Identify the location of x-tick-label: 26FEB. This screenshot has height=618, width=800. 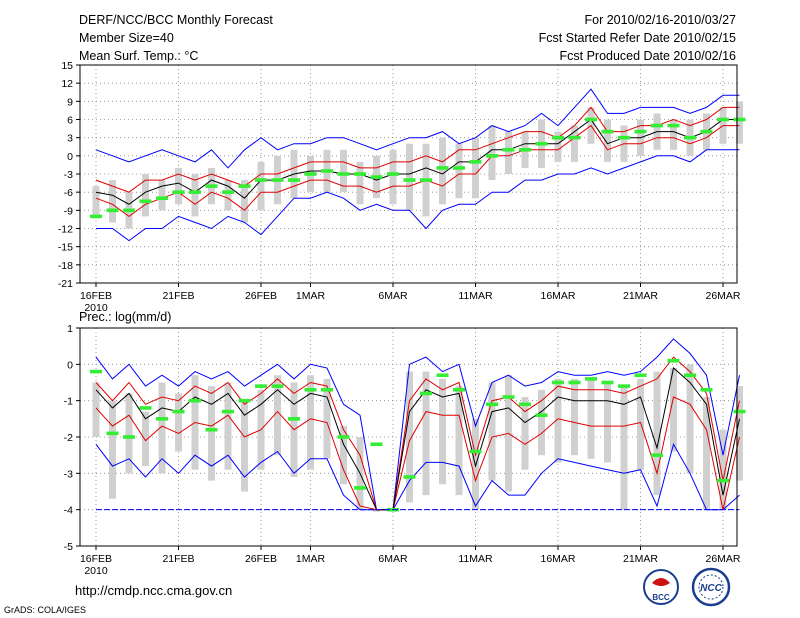
(261, 559).